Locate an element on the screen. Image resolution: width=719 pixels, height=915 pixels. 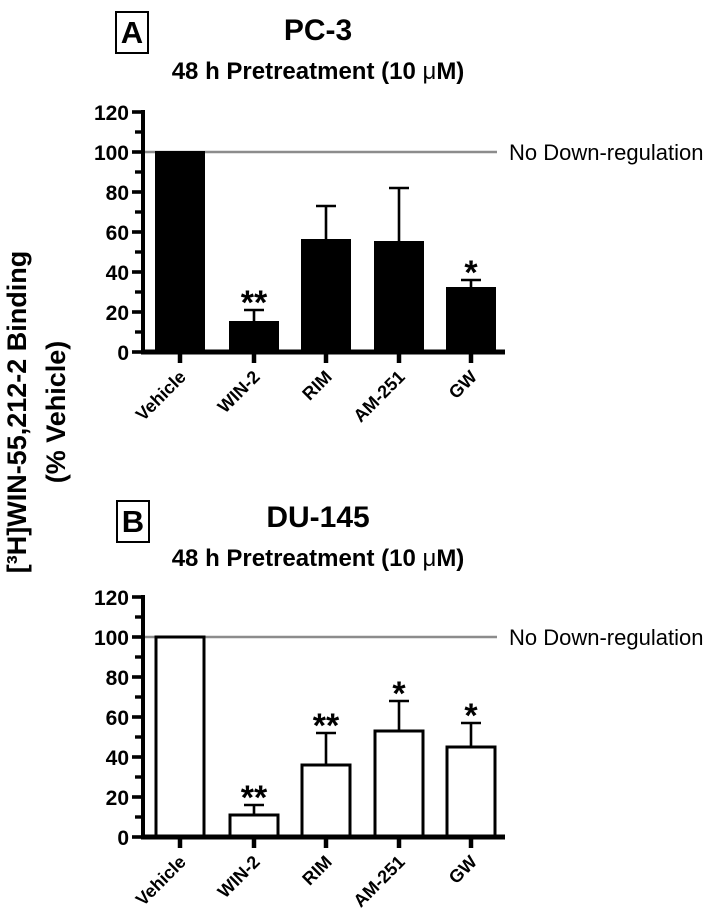
panel-b-letter: B is located at coordinates (133, 521).